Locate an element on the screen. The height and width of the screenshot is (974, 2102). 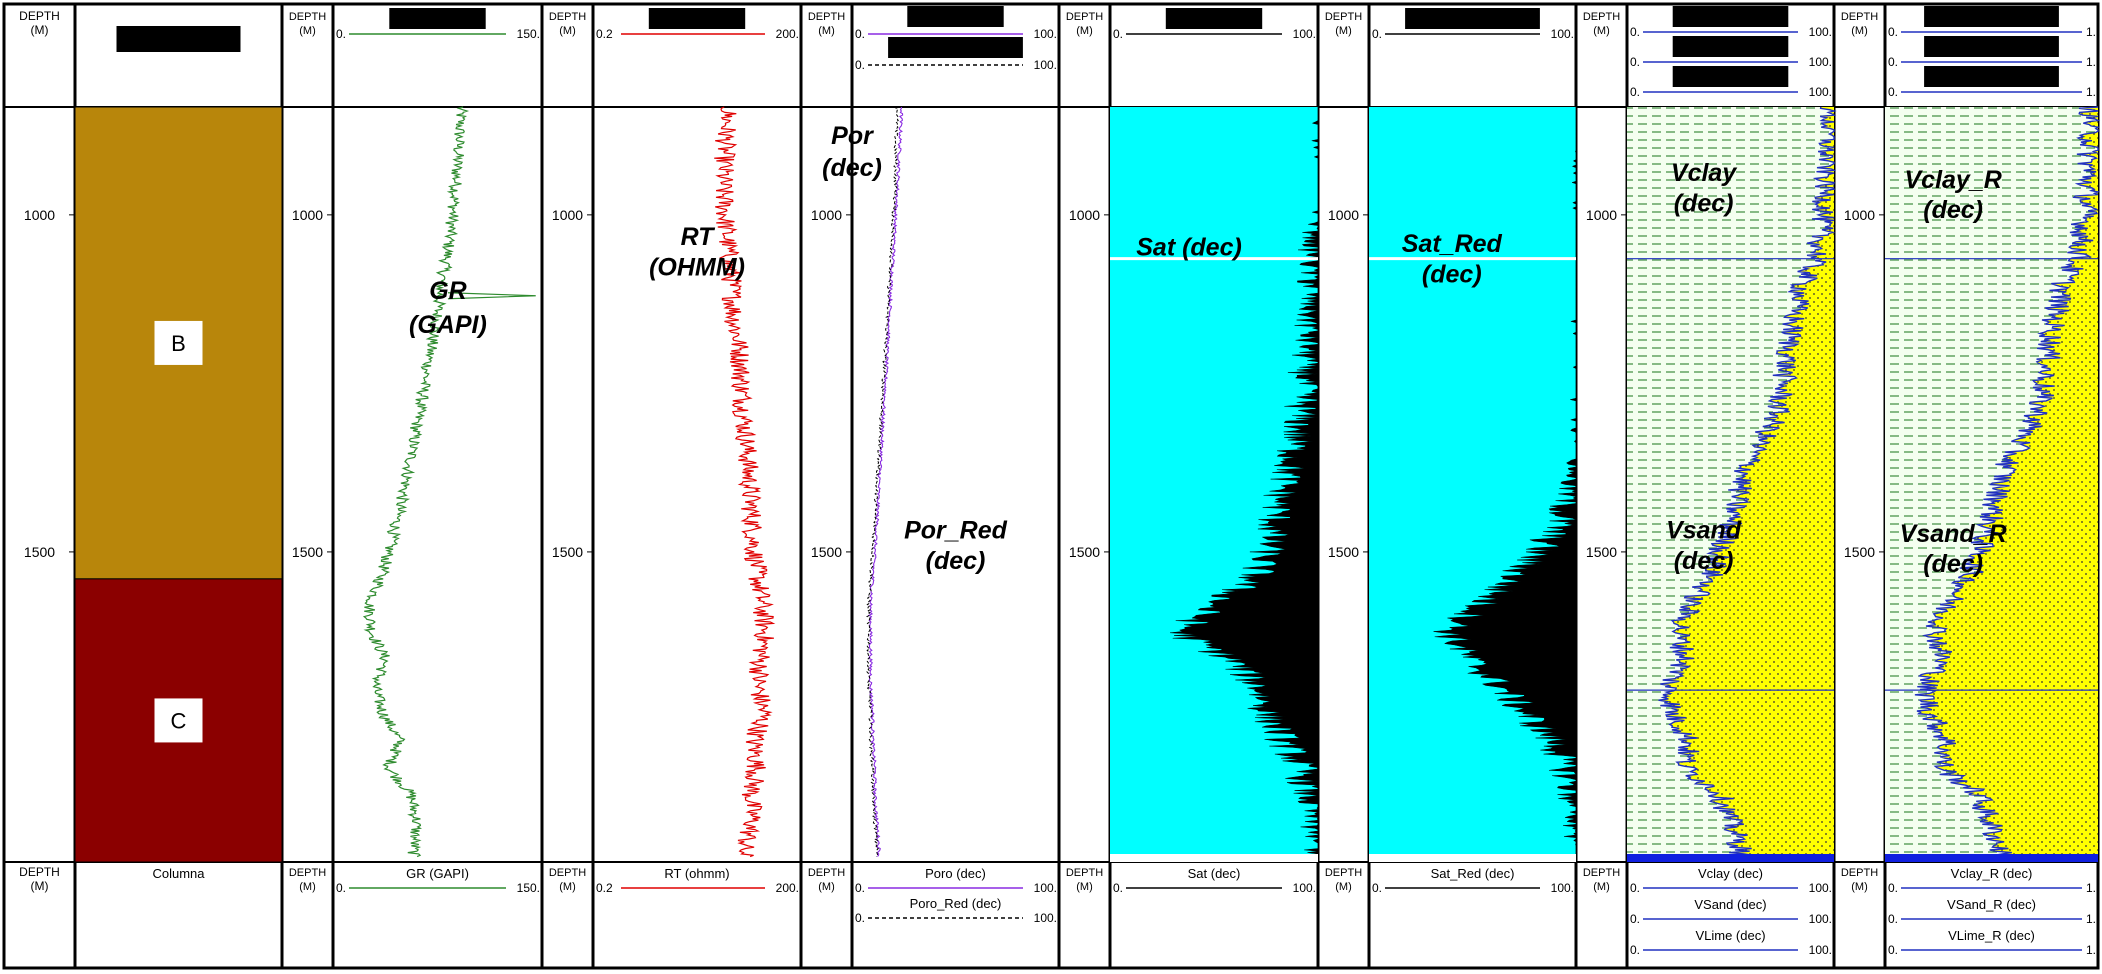
track-label-volr: Vsand_R is located at coordinates (1953, 534).